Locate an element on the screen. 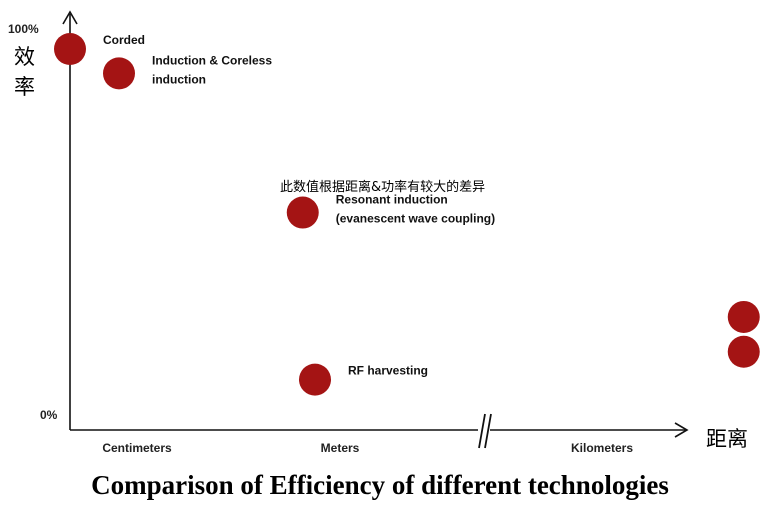 The width and height of the screenshot is (760, 506). y-axis-label-line1: 效 is located at coordinates (24, 57).